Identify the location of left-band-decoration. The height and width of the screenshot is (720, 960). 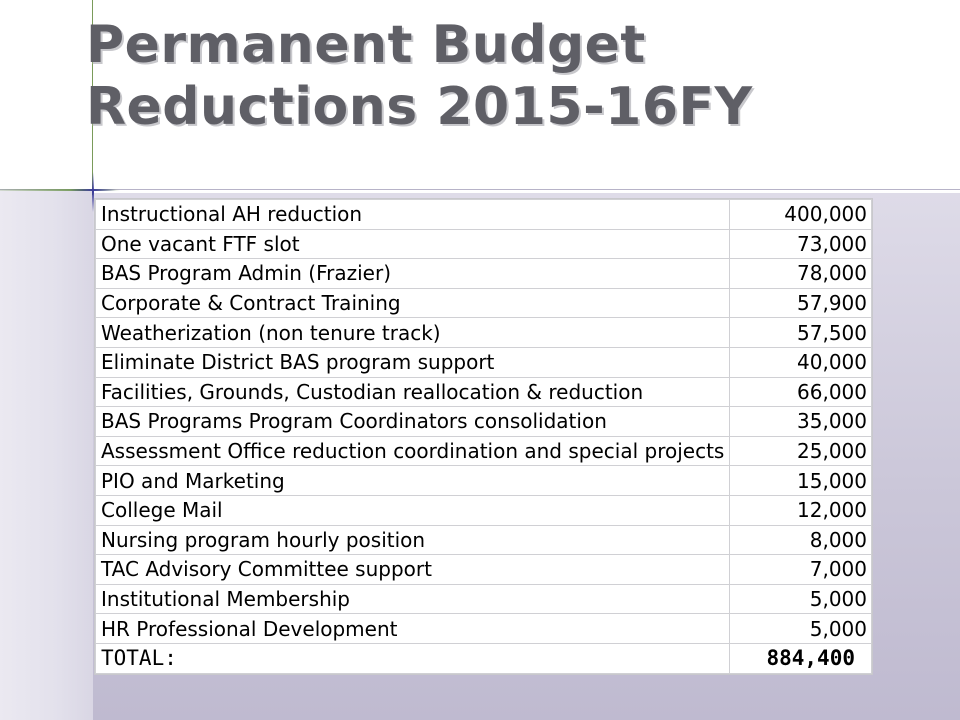
(46, 455).